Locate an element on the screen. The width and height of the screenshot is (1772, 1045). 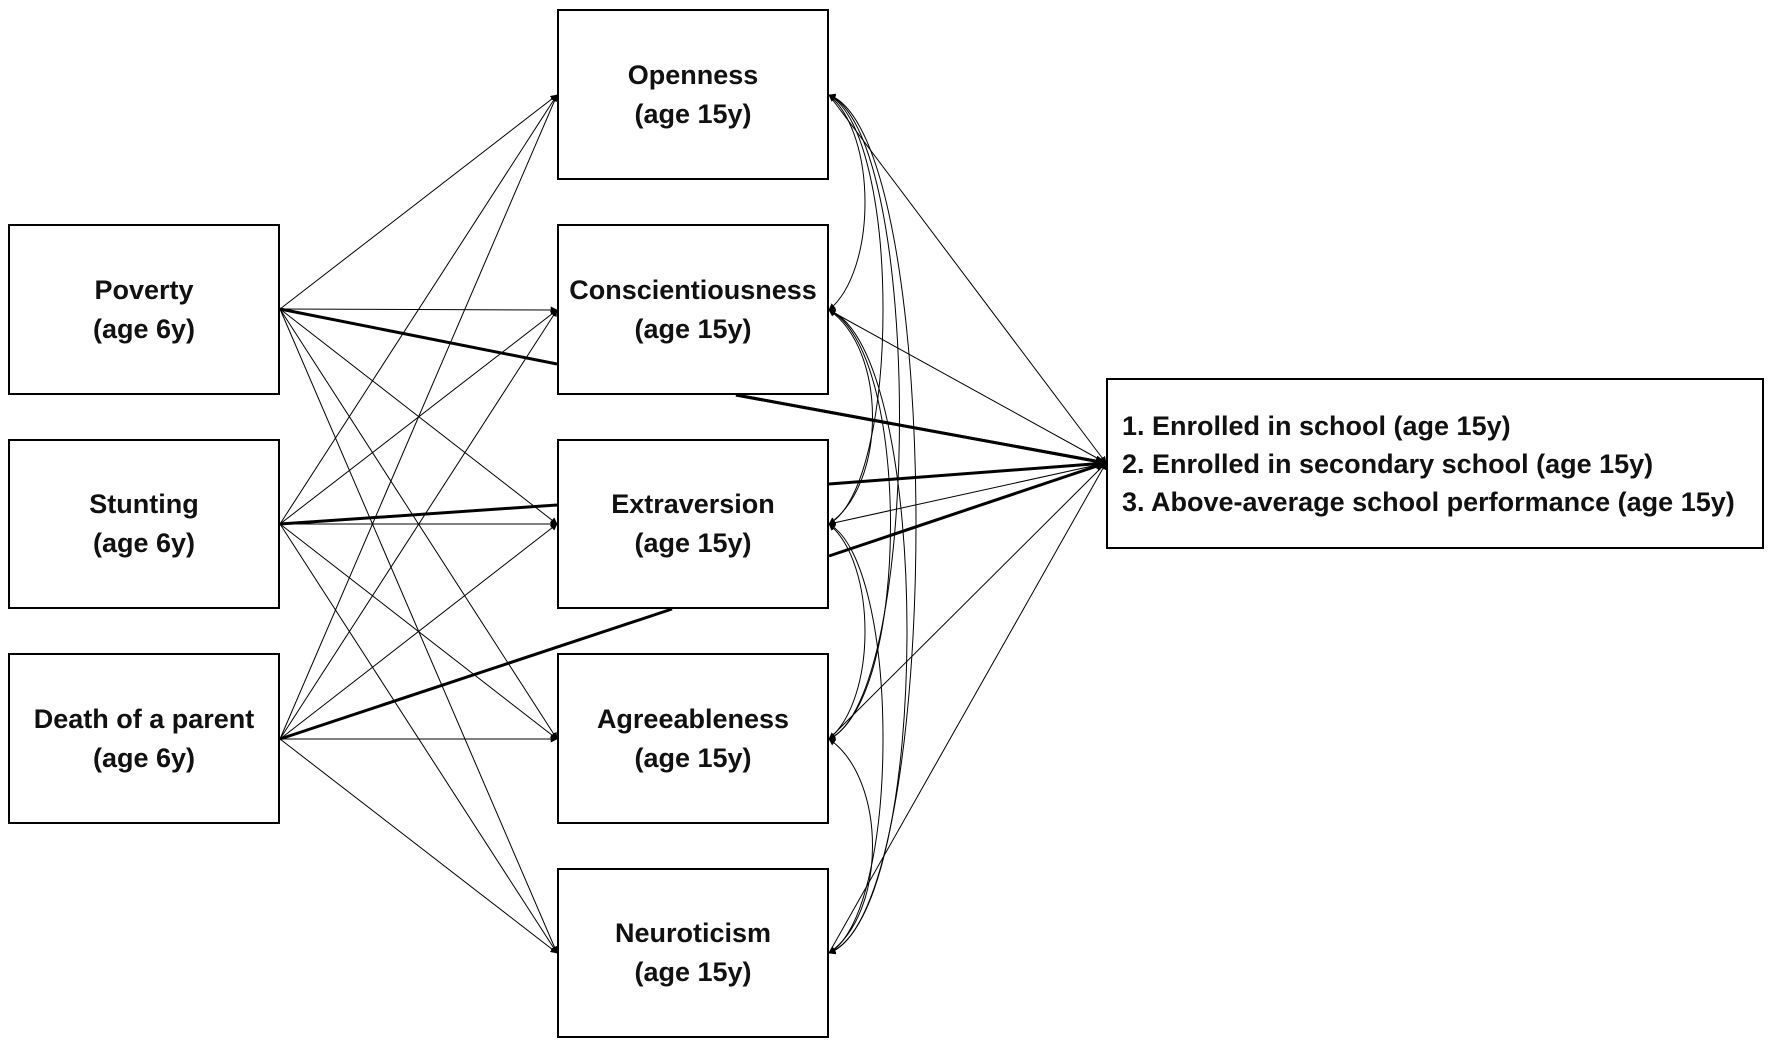
predictor-poverty: Poverty (age 6y) is located at coordinates (144, 309).